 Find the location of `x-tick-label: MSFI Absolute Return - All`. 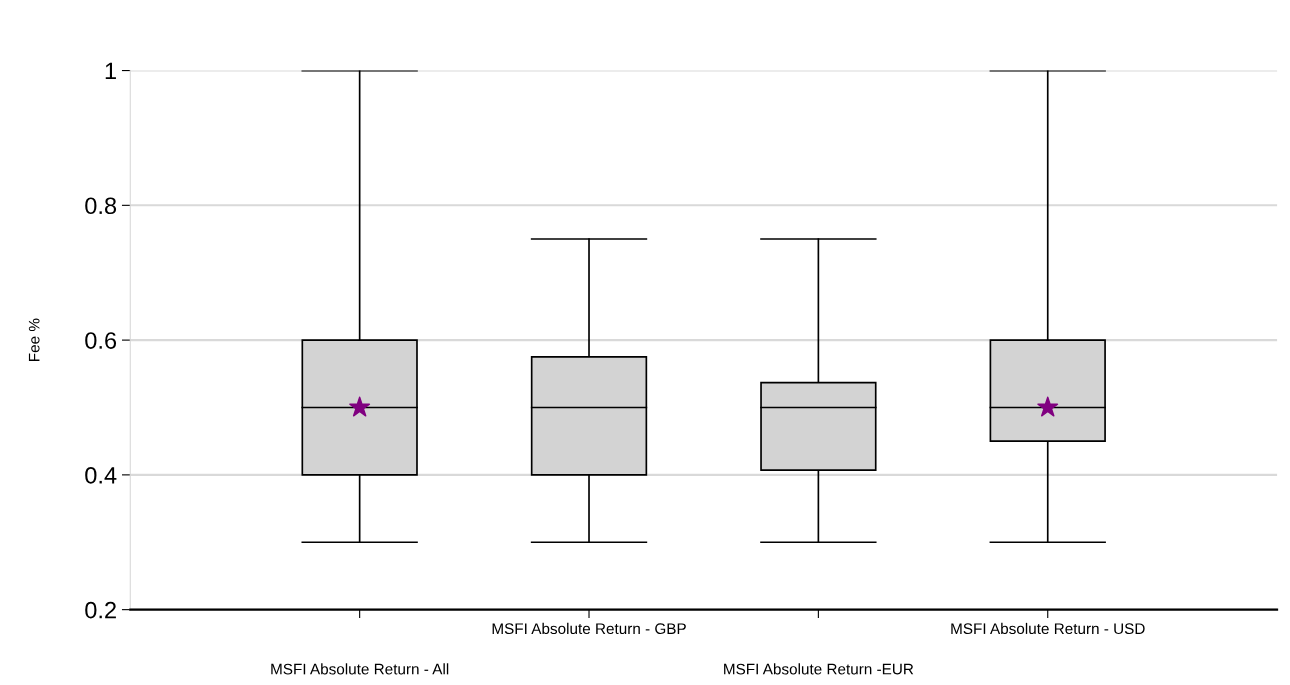

x-tick-label: MSFI Absolute Return - All is located at coordinates (360, 669).